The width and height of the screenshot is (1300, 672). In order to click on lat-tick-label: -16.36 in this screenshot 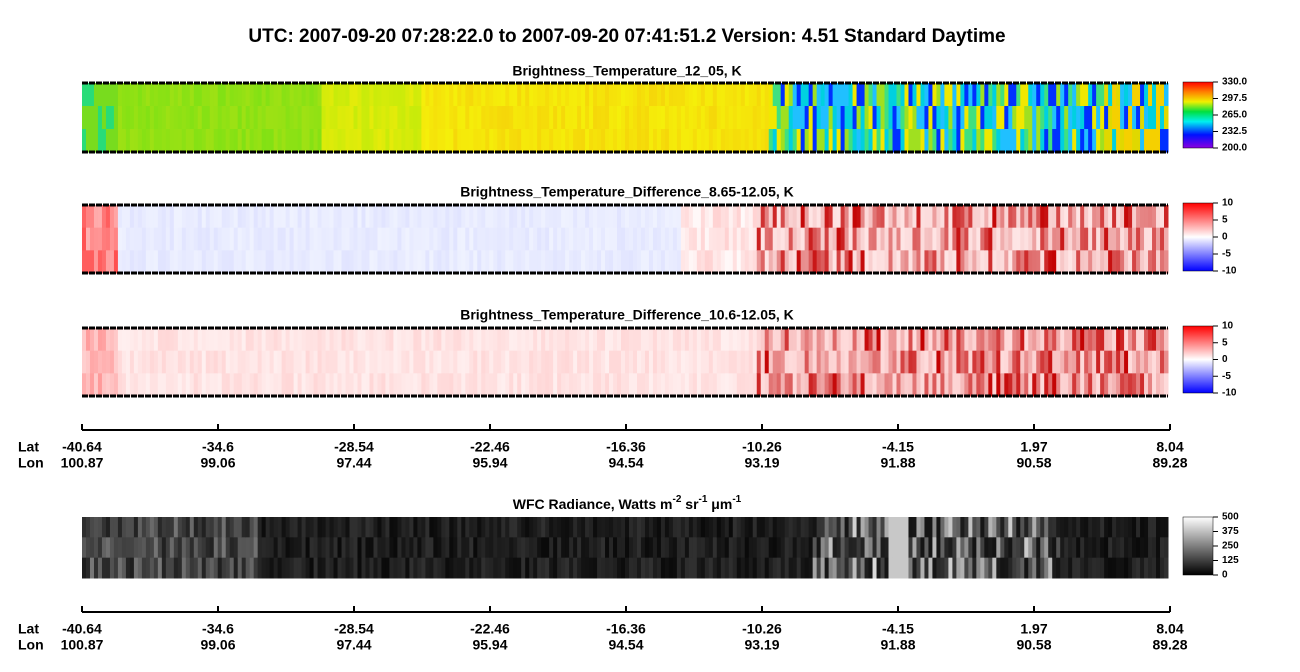, I will do `click(626, 629)`.